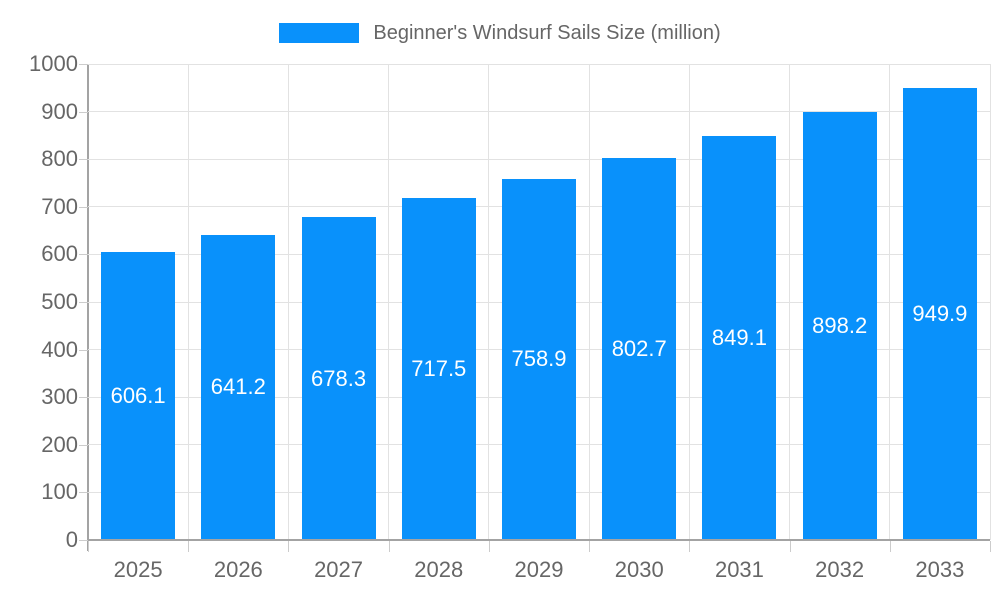 This screenshot has width=1000, height=600. I want to click on y-axis-tick-label: 700, so click(59, 206).